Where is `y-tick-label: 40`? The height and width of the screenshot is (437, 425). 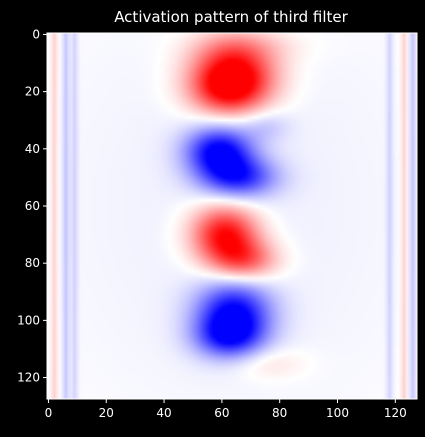
y-tick-label: 40 is located at coordinates (32, 149).